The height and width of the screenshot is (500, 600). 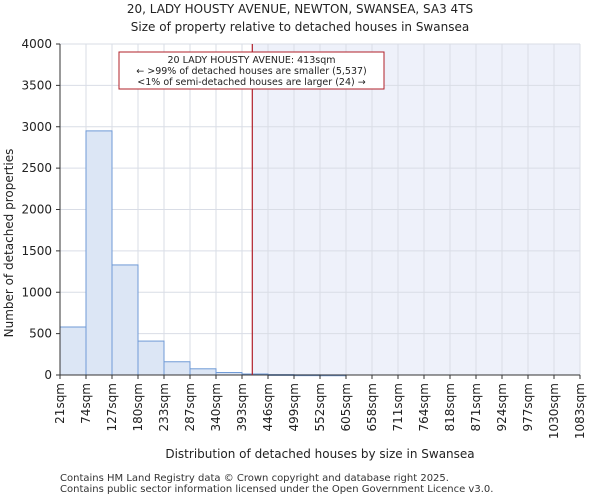 I want to click on x-tick-label: 340sqm, so click(x=216, y=407).